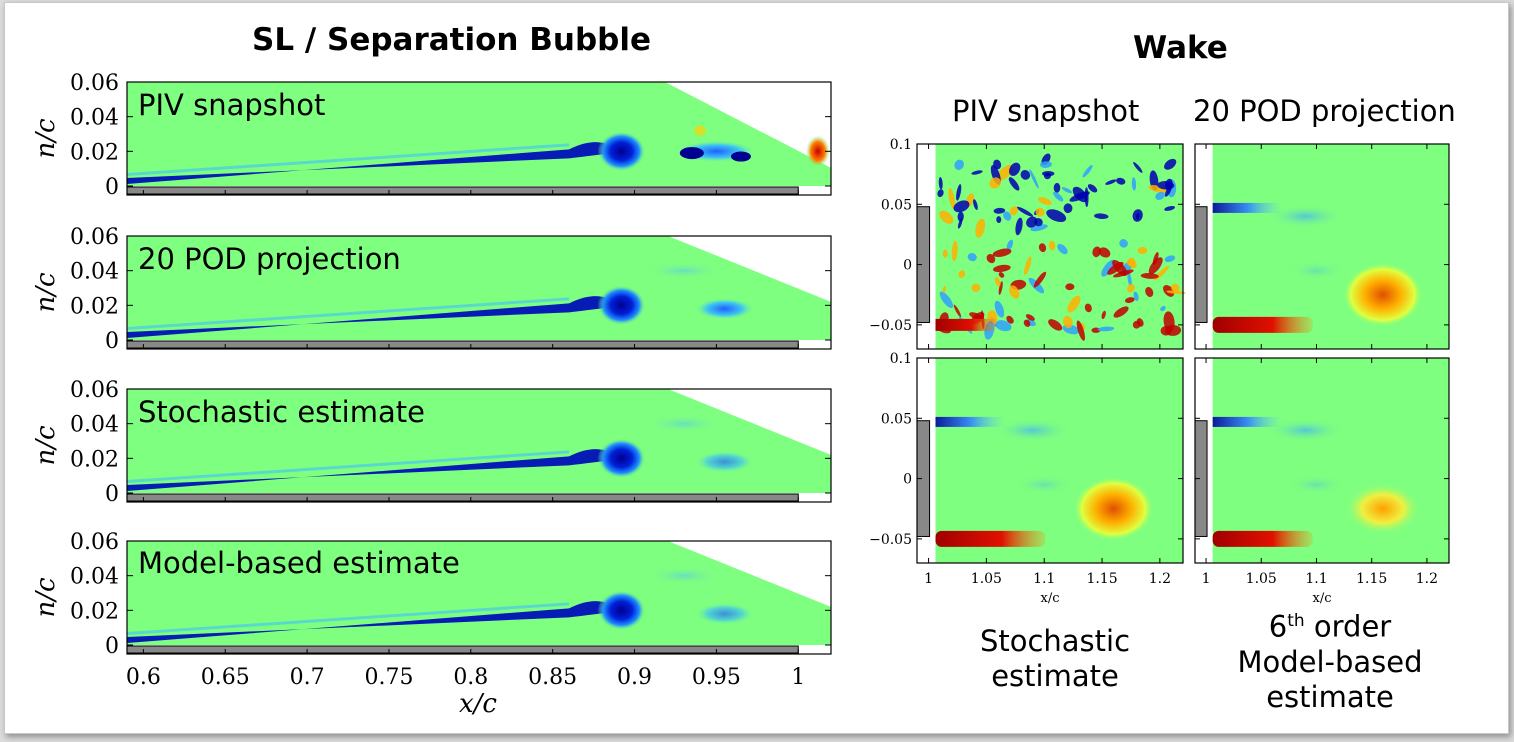  What do you see at coordinates (348, 159) in the screenshot?
I see `shear-layer-edge` at bounding box center [348, 159].